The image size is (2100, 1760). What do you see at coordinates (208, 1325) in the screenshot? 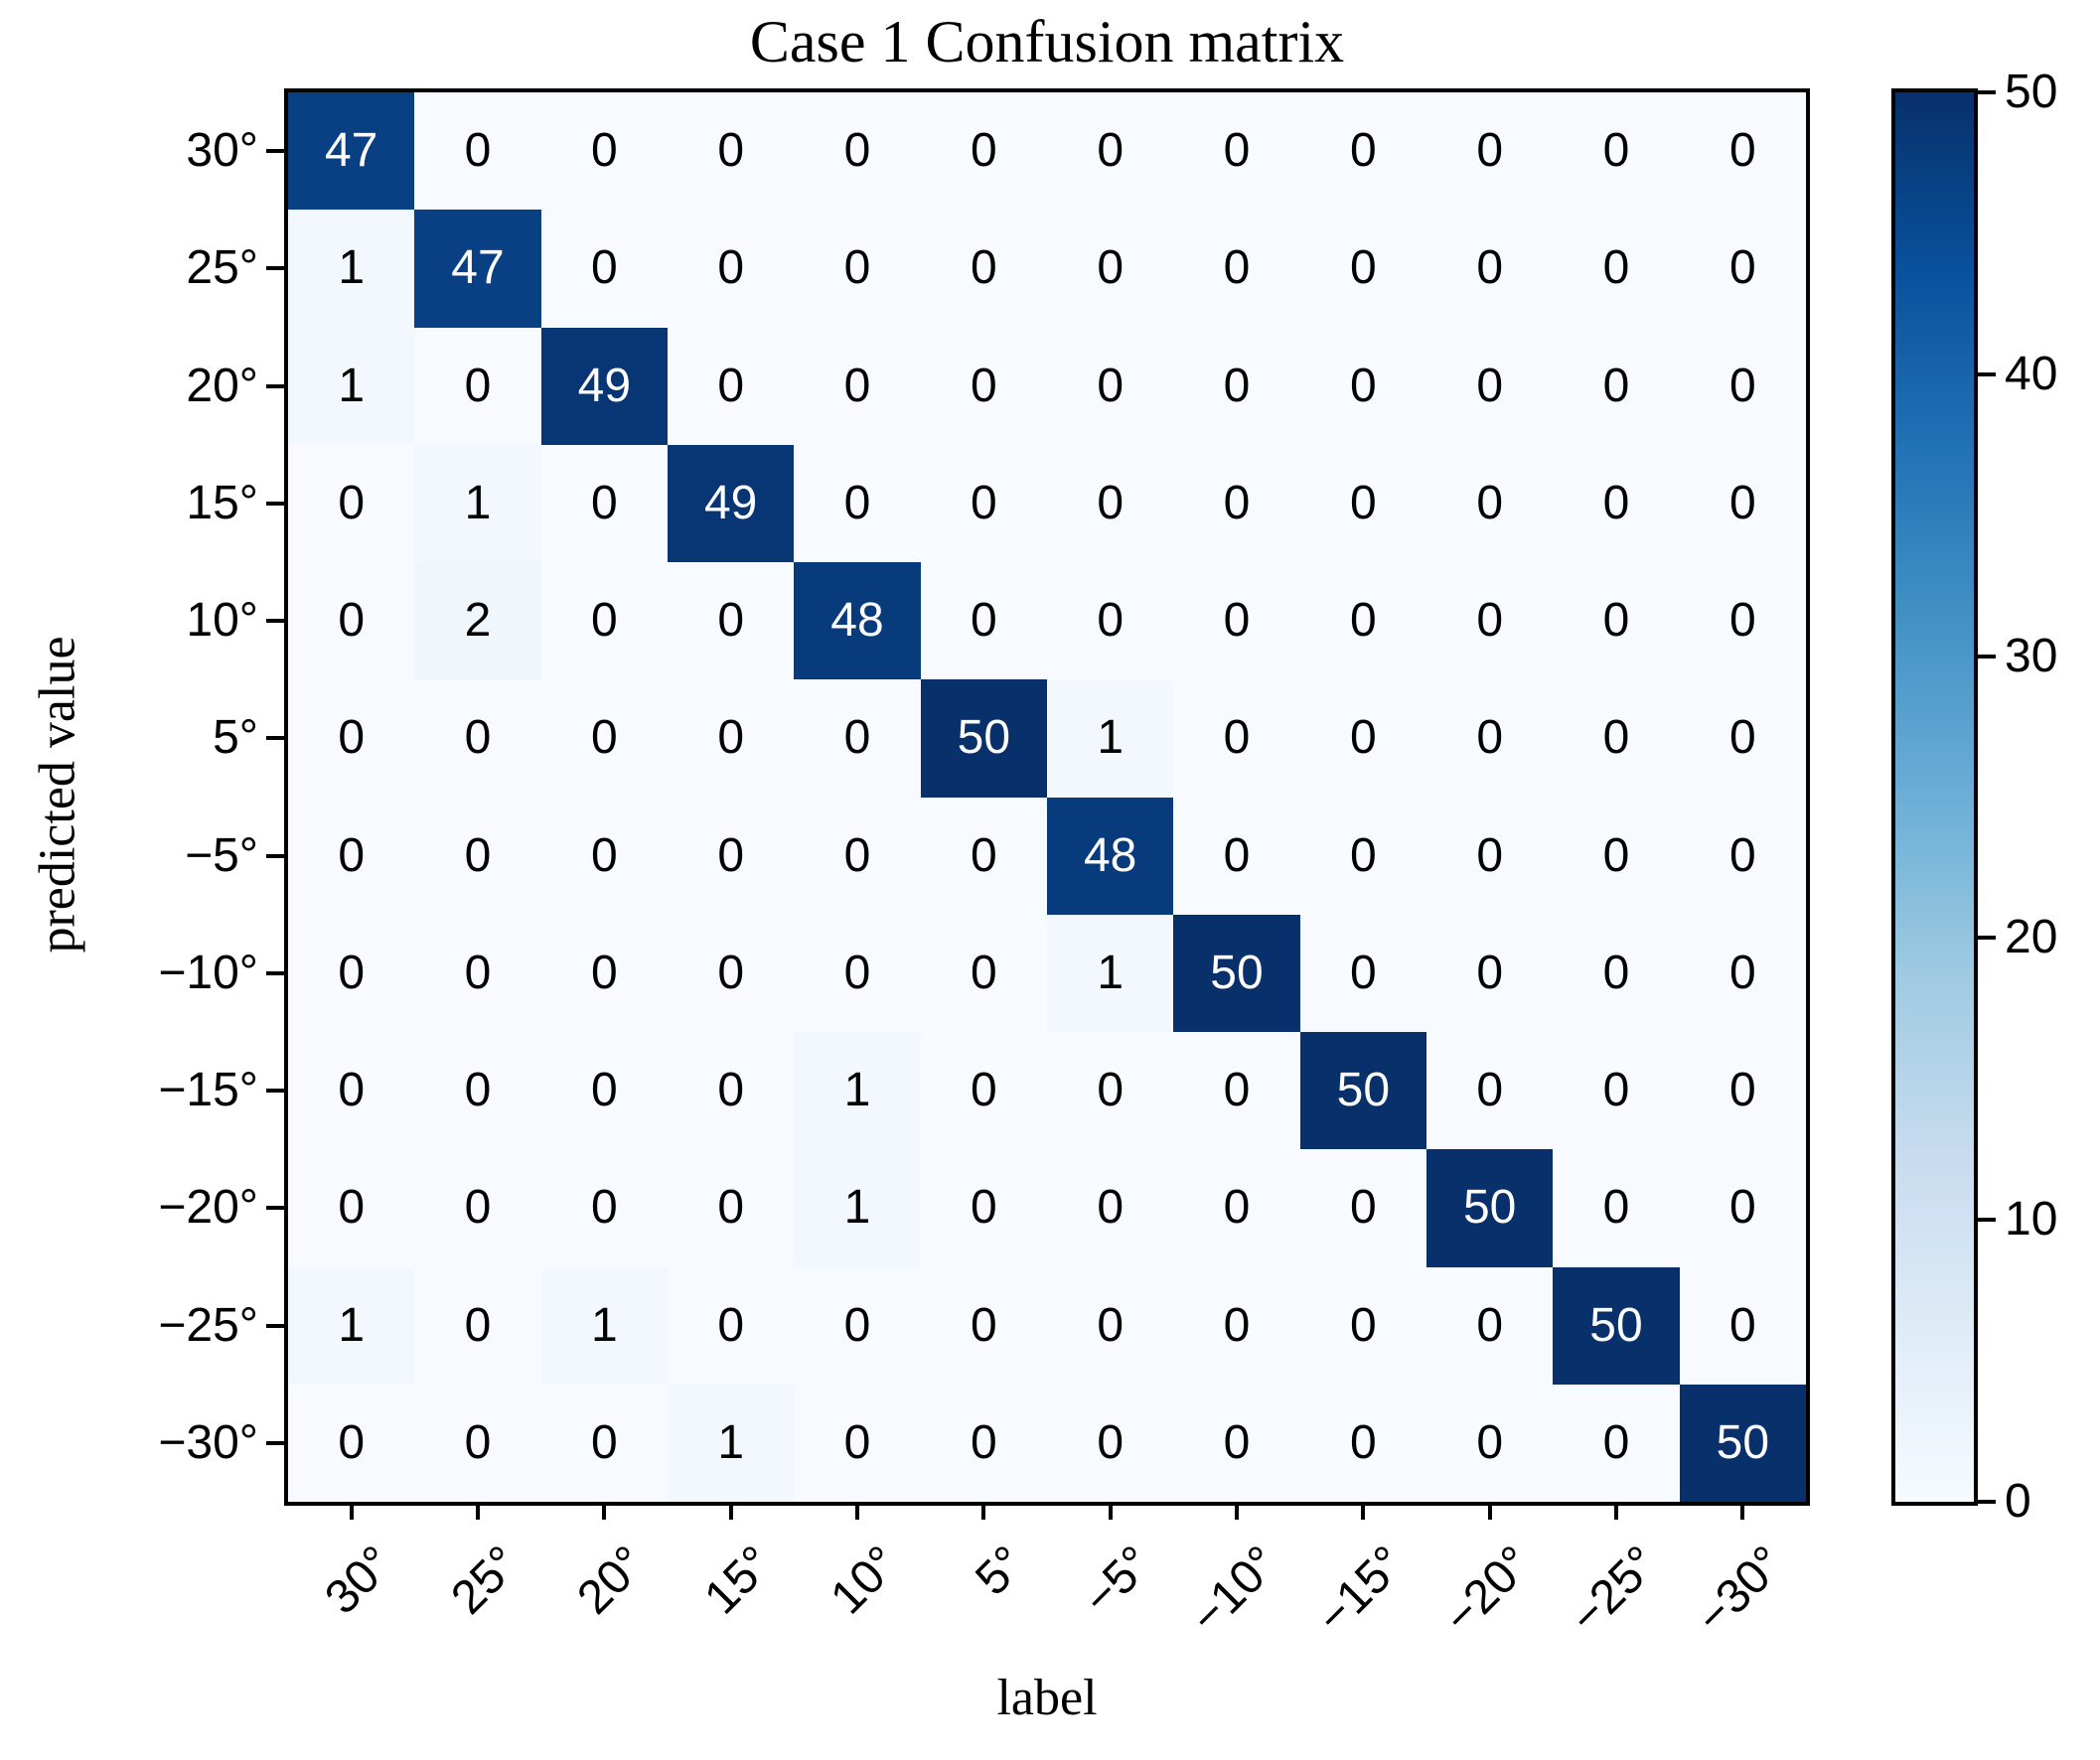
I see `y-tick-label: −25°` at bounding box center [208, 1325].